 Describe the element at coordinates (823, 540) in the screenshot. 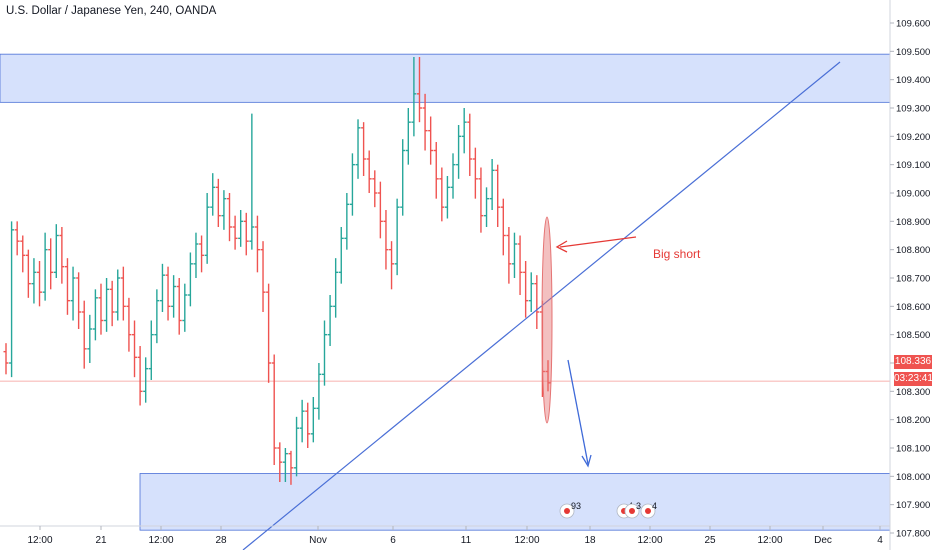

I see `x-tick-label: Dec` at that location.